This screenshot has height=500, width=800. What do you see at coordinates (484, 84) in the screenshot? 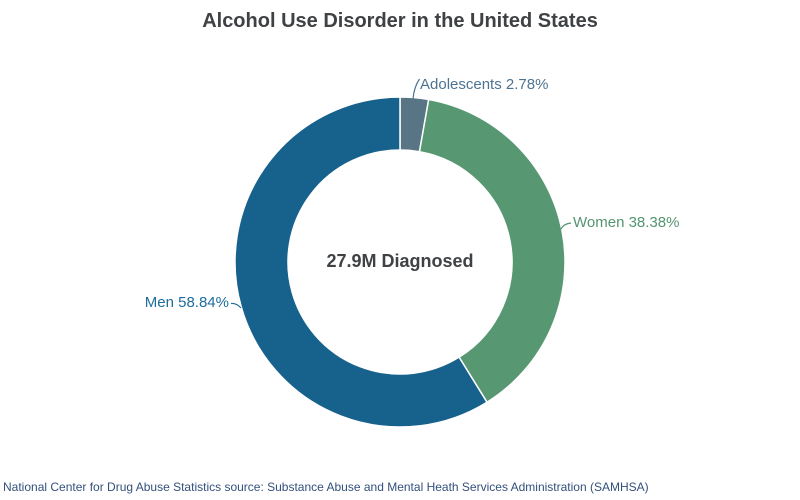
I see `slice-label-adolescents: Adolescents 2.78%` at bounding box center [484, 84].